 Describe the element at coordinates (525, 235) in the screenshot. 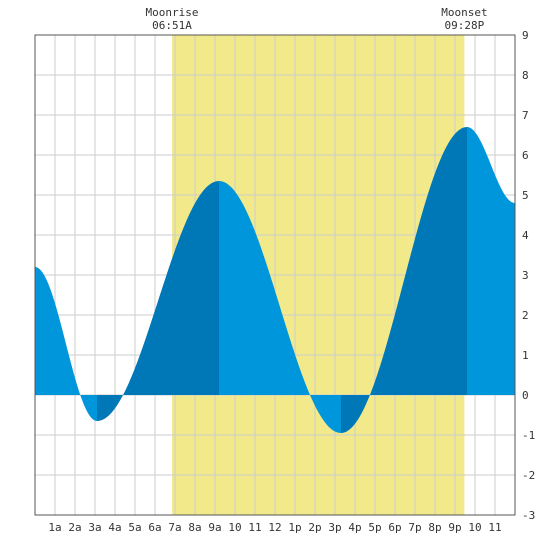

I see `y-tick-label: 4` at that location.